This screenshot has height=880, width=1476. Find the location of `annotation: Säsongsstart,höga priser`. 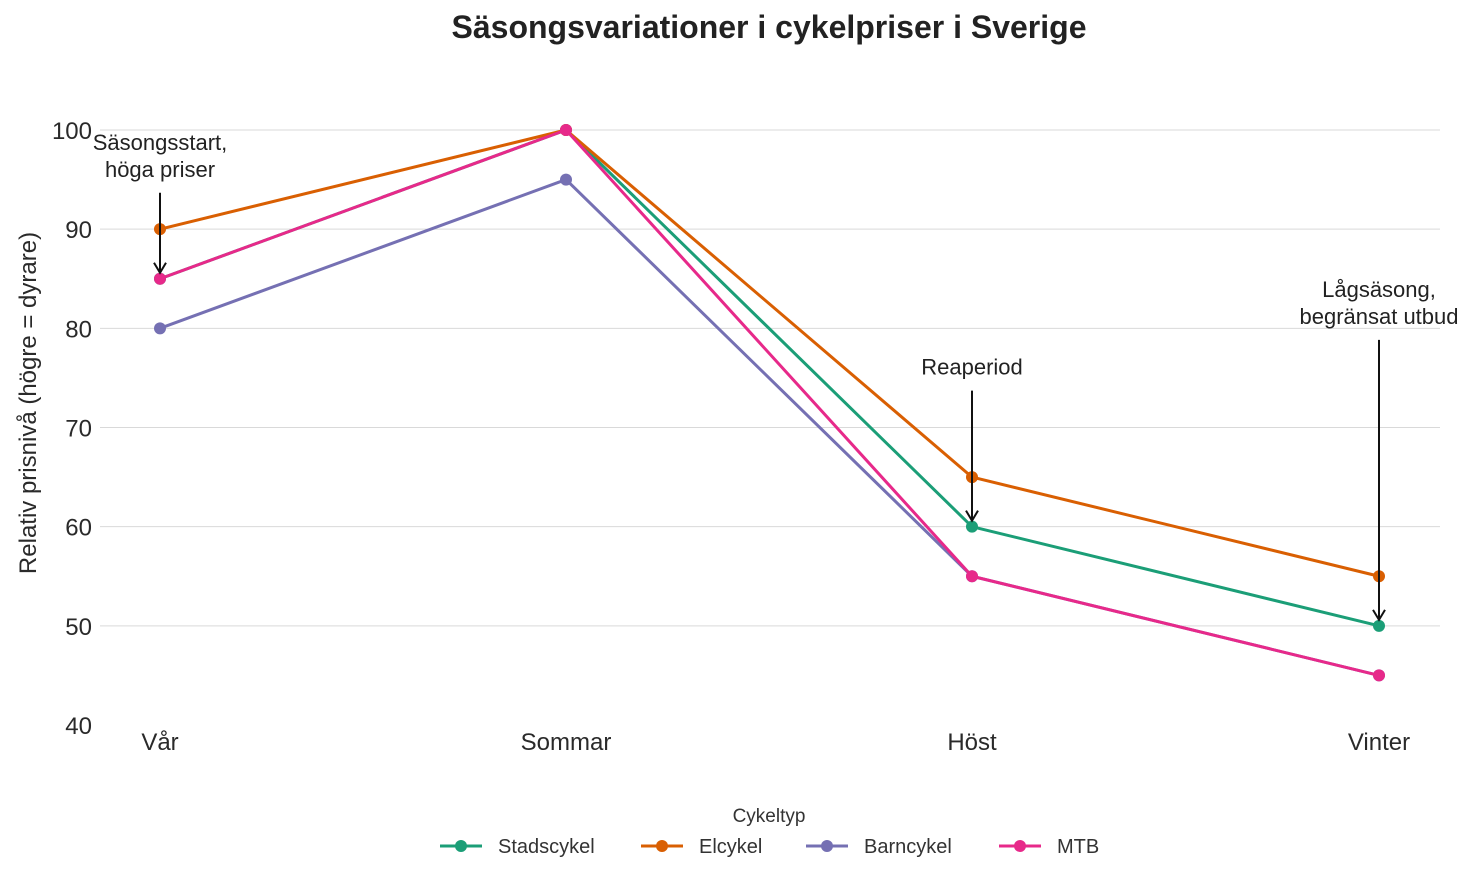

annotation: Säsongsstart,höga priser is located at coordinates (160, 202).